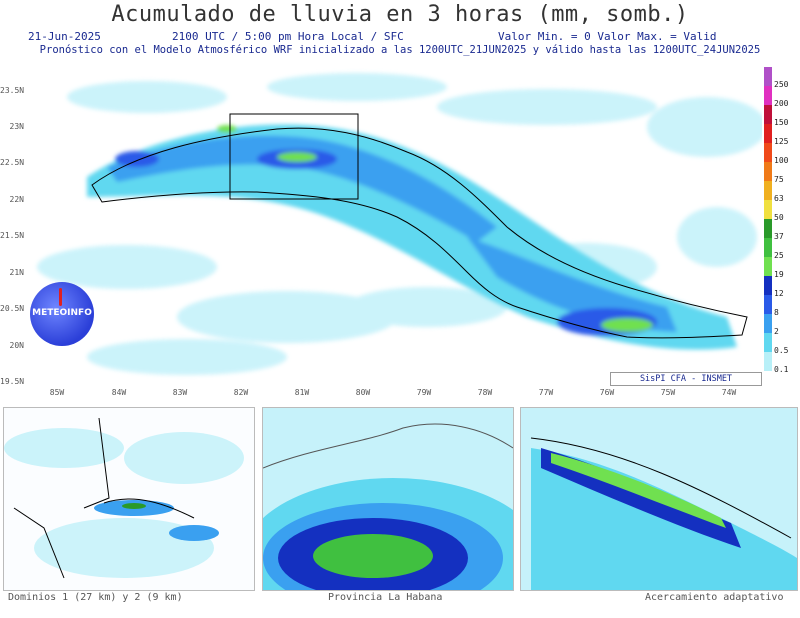 The width and height of the screenshot is (800, 618). I want to click on lat-label: 20N, so click(16, 345).